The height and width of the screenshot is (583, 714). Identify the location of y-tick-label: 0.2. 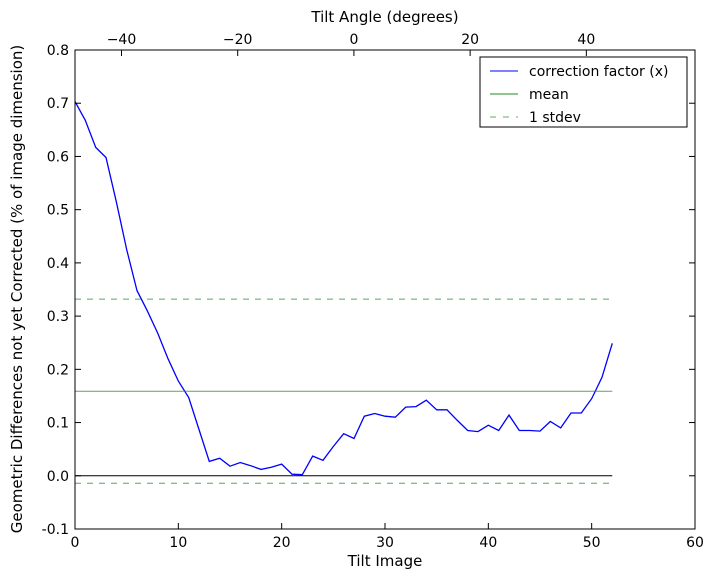
(58, 370).